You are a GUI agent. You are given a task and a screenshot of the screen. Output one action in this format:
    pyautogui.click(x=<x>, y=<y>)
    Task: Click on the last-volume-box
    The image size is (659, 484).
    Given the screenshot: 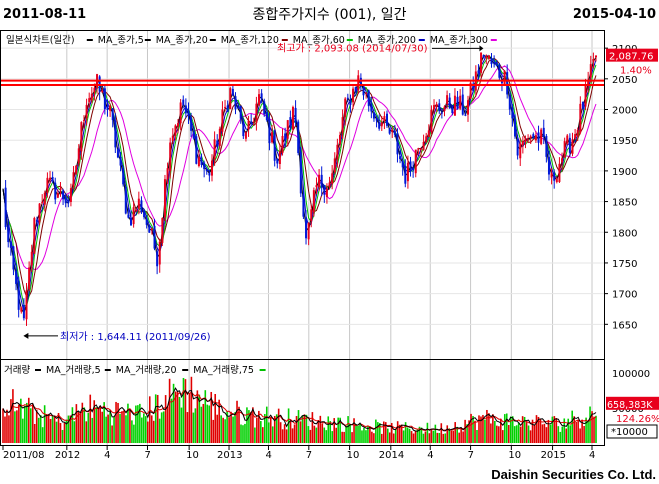 What is the action you would take?
    pyautogui.click(x=632, y=403)
    